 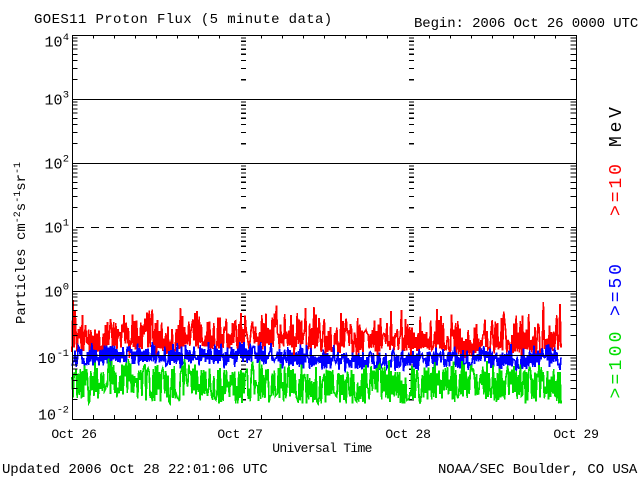 I want to click on svg-text: Begin: 2006 Oct 26 0000 UTC, so click(x=526, y=24).